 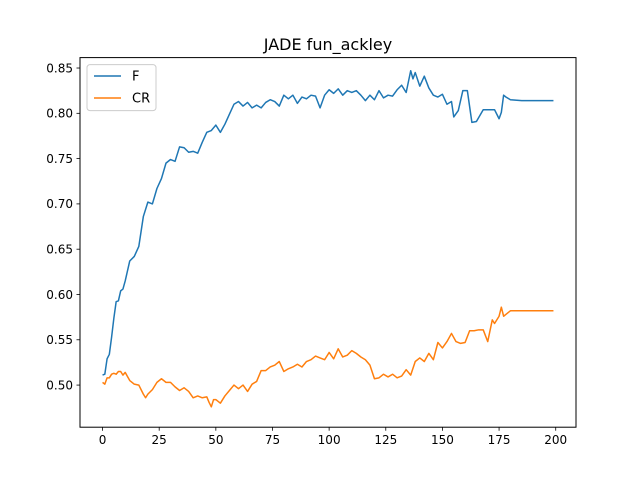 What do you see at coordinates (141, 99) in the screenshot?
I see `legend-label-cr: CR` at bounding box center [141, 99].